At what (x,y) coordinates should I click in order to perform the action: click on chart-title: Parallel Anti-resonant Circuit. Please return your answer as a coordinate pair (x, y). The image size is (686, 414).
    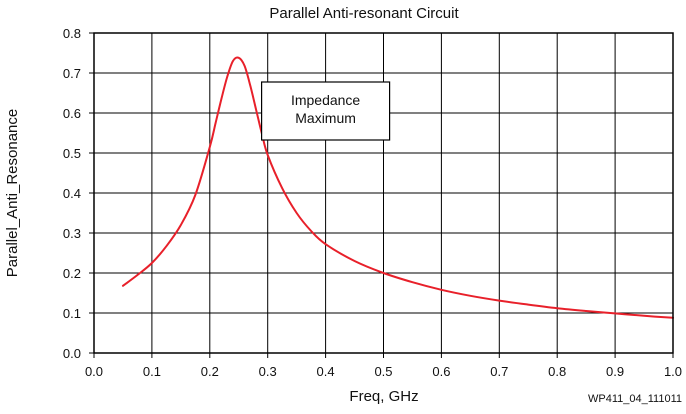
    Looking at the image, I should click on (364, 13).